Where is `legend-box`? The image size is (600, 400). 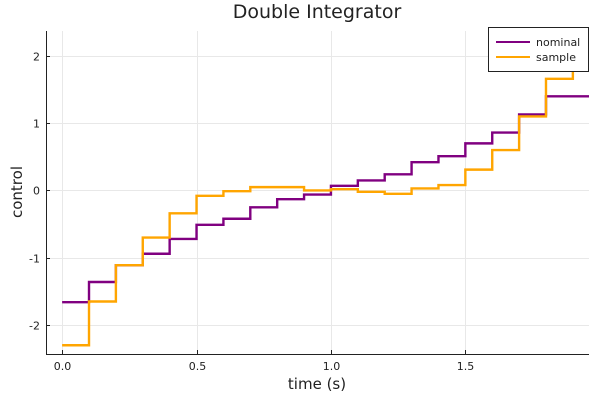
legend-box is located at coordinates (538, 49).